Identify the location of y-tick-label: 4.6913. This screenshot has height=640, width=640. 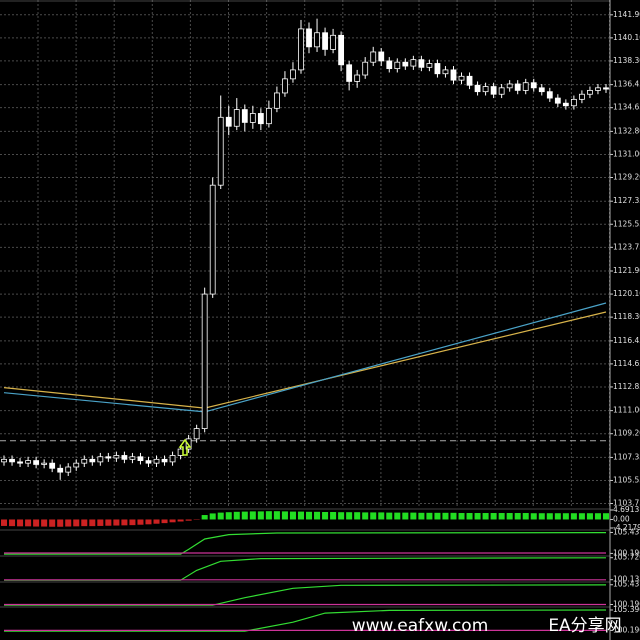
(626, 509).